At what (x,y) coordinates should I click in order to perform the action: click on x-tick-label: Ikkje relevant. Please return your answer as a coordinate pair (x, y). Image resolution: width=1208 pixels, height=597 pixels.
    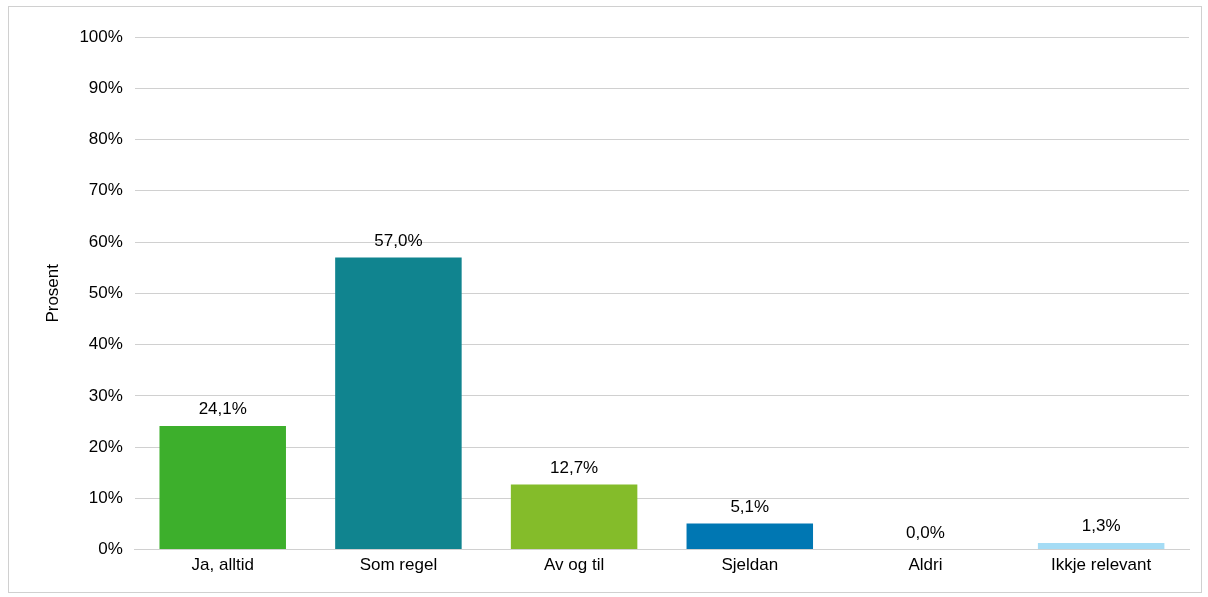
    Looking at the image, I should click on (1101, 565).